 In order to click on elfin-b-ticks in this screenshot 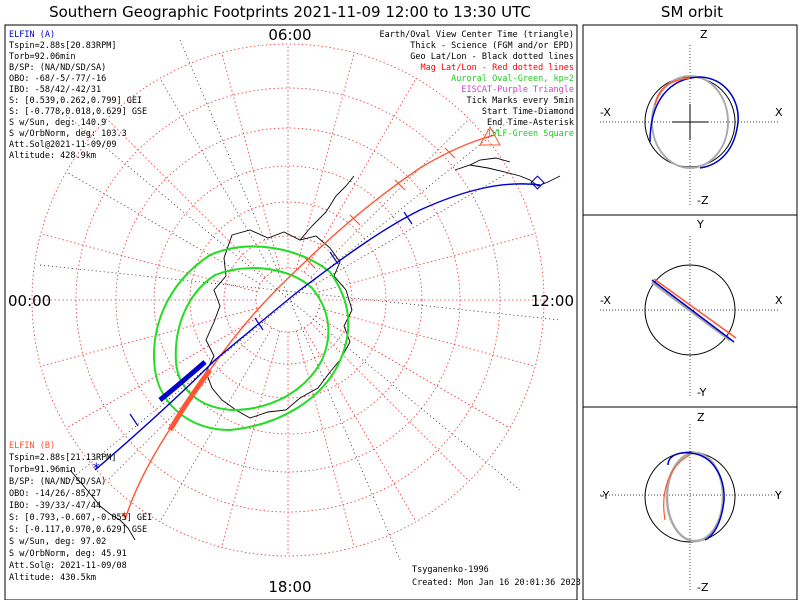, I will do `click(380, 208)`.